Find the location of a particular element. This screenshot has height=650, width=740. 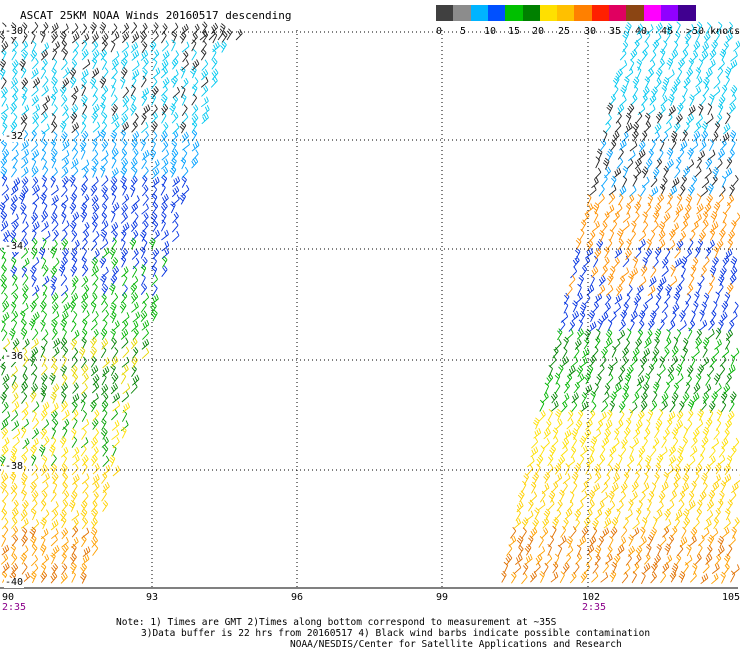

lat-label-34s: -34 is located at coordinates (14, 246).